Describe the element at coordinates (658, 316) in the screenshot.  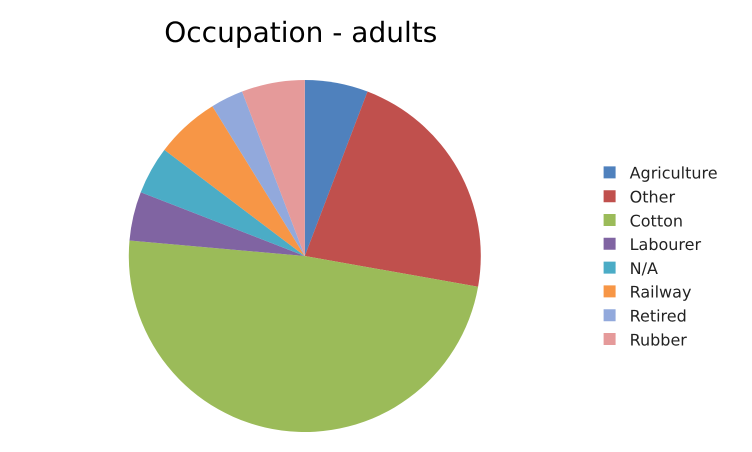
I see `legend-label: Retired` at that location.